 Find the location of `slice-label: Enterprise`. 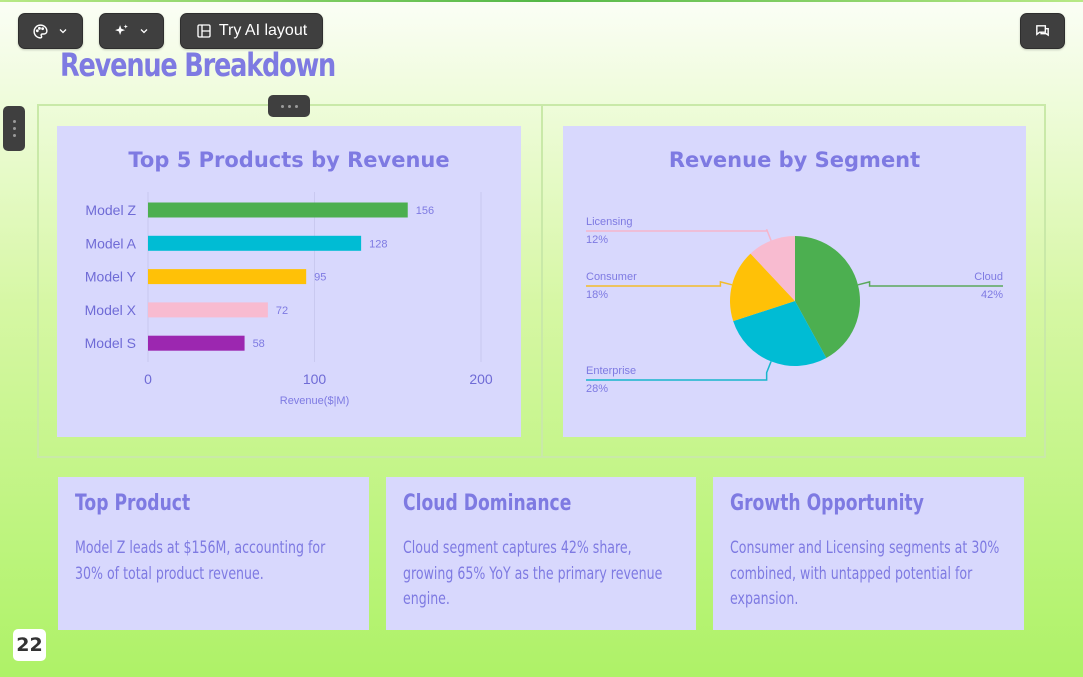

slice-label: Enterprise is located at coordinates (611, 371).